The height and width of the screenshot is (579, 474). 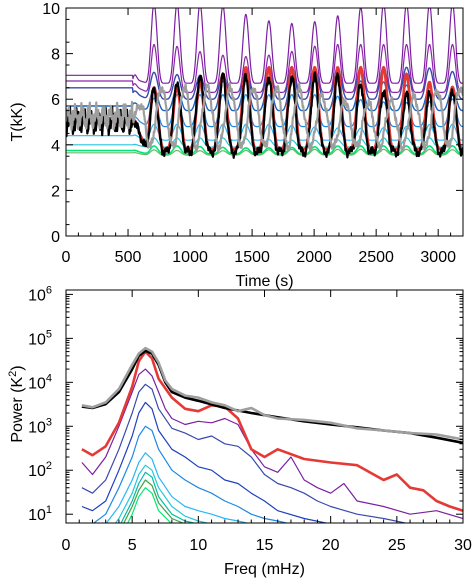 I want to click on temperature-x-tick-label: 500, so click(x=128, y=257).